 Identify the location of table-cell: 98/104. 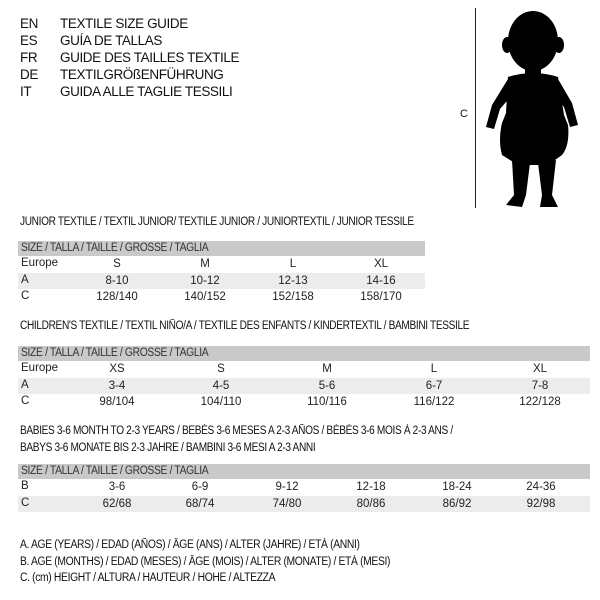
(117, 402).